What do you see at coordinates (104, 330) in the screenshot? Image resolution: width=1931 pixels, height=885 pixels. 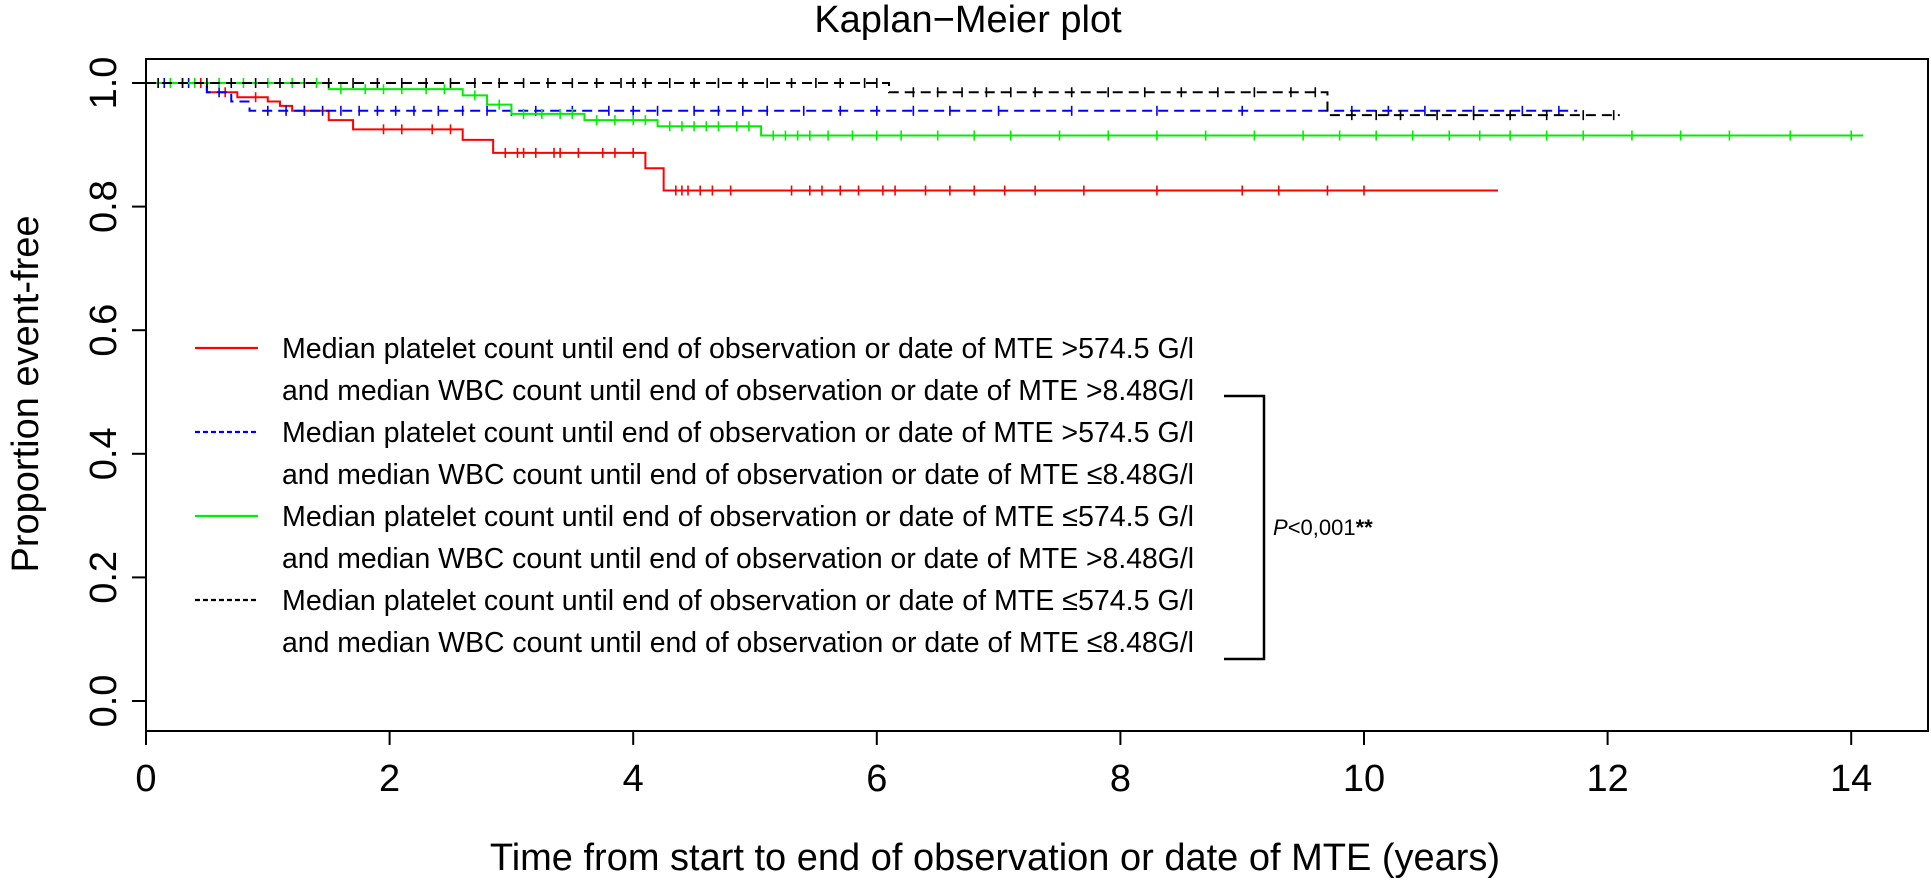 I see `y-tick-label: 0.6` at bounding box center [104, 330].